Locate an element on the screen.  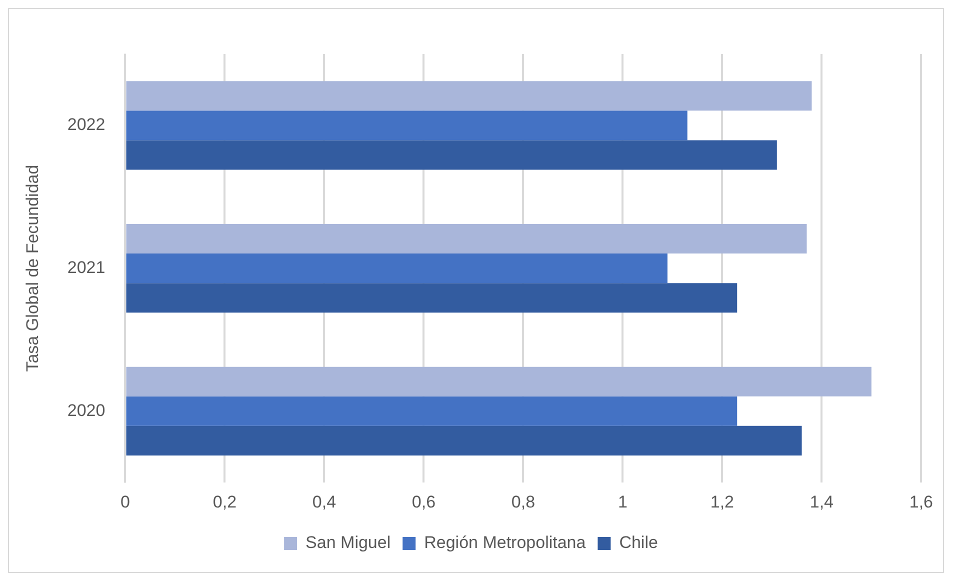
legend-label: San Miguel is located at coordinates (348, 542).